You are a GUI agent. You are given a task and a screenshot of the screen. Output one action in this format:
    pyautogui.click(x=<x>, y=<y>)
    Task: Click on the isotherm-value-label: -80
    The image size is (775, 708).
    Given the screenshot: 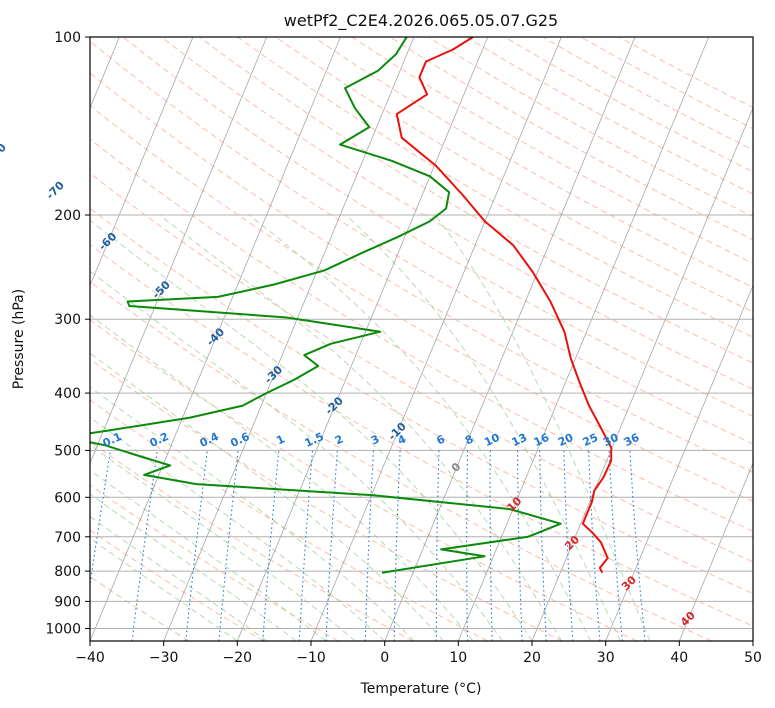 What is the action you would take?
    pyautogui.click(x=4, y=152)
    